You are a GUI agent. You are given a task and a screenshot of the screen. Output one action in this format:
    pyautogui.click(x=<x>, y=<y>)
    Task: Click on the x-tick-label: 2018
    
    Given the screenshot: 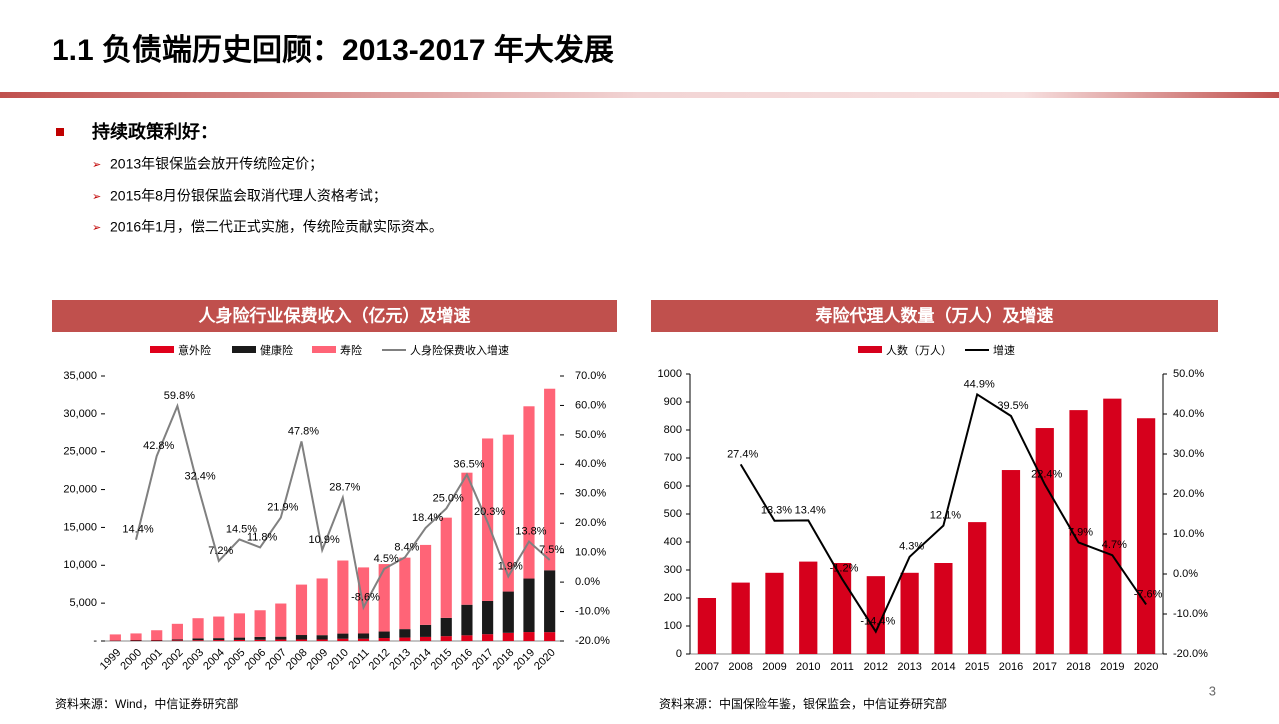 What is the action you would take?
    pyautogui.click(x=504, y=660)
    